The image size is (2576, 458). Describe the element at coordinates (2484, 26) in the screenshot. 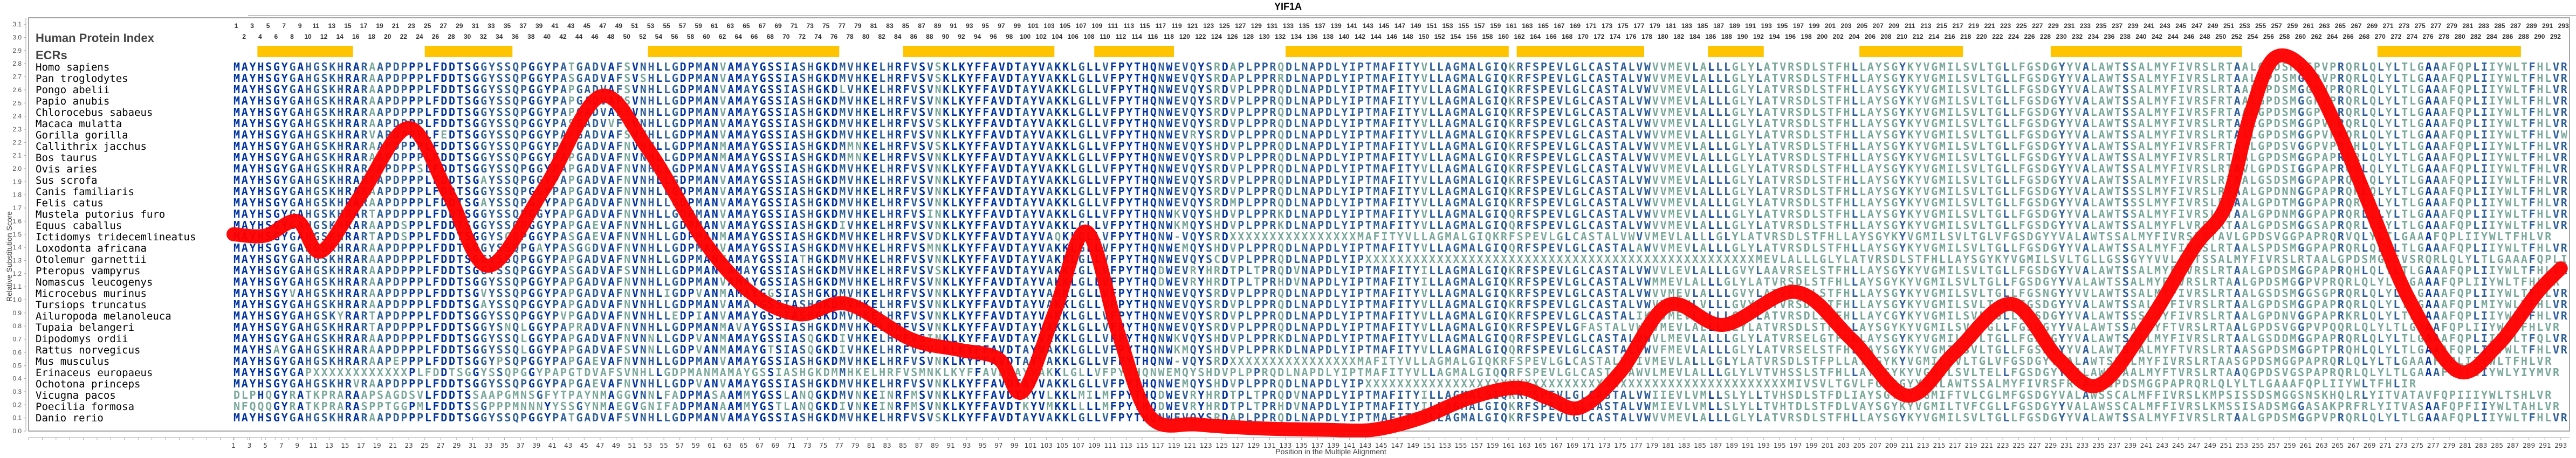

I see `top-position-number: 283` at that location.